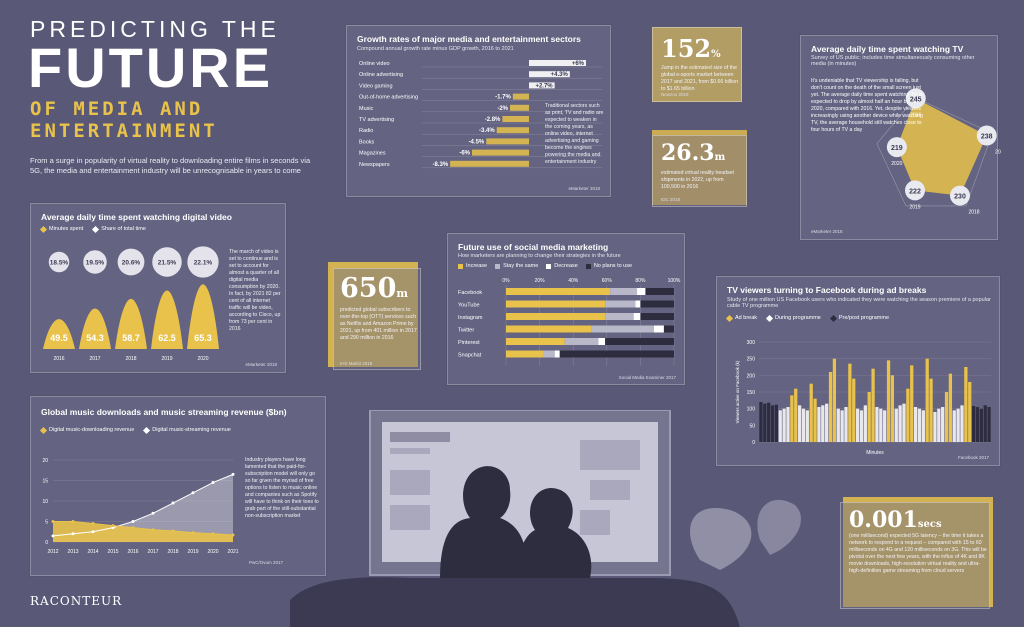 Image resolution: width=1024 pixels, height=627 pixels. I want to click on tvtime-year-label: 2017, so click(998, 153).